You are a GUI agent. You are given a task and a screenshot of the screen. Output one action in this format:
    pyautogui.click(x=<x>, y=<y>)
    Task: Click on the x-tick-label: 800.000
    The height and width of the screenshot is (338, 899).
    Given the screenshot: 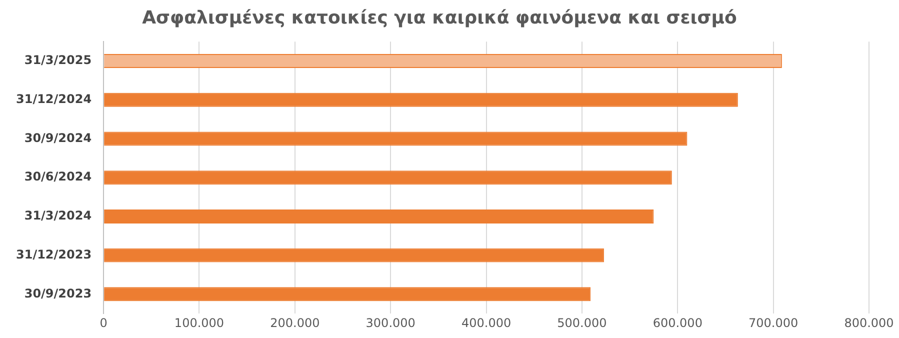 What is the action you would take?
    pyautogui.click(x=869, y=323)
    